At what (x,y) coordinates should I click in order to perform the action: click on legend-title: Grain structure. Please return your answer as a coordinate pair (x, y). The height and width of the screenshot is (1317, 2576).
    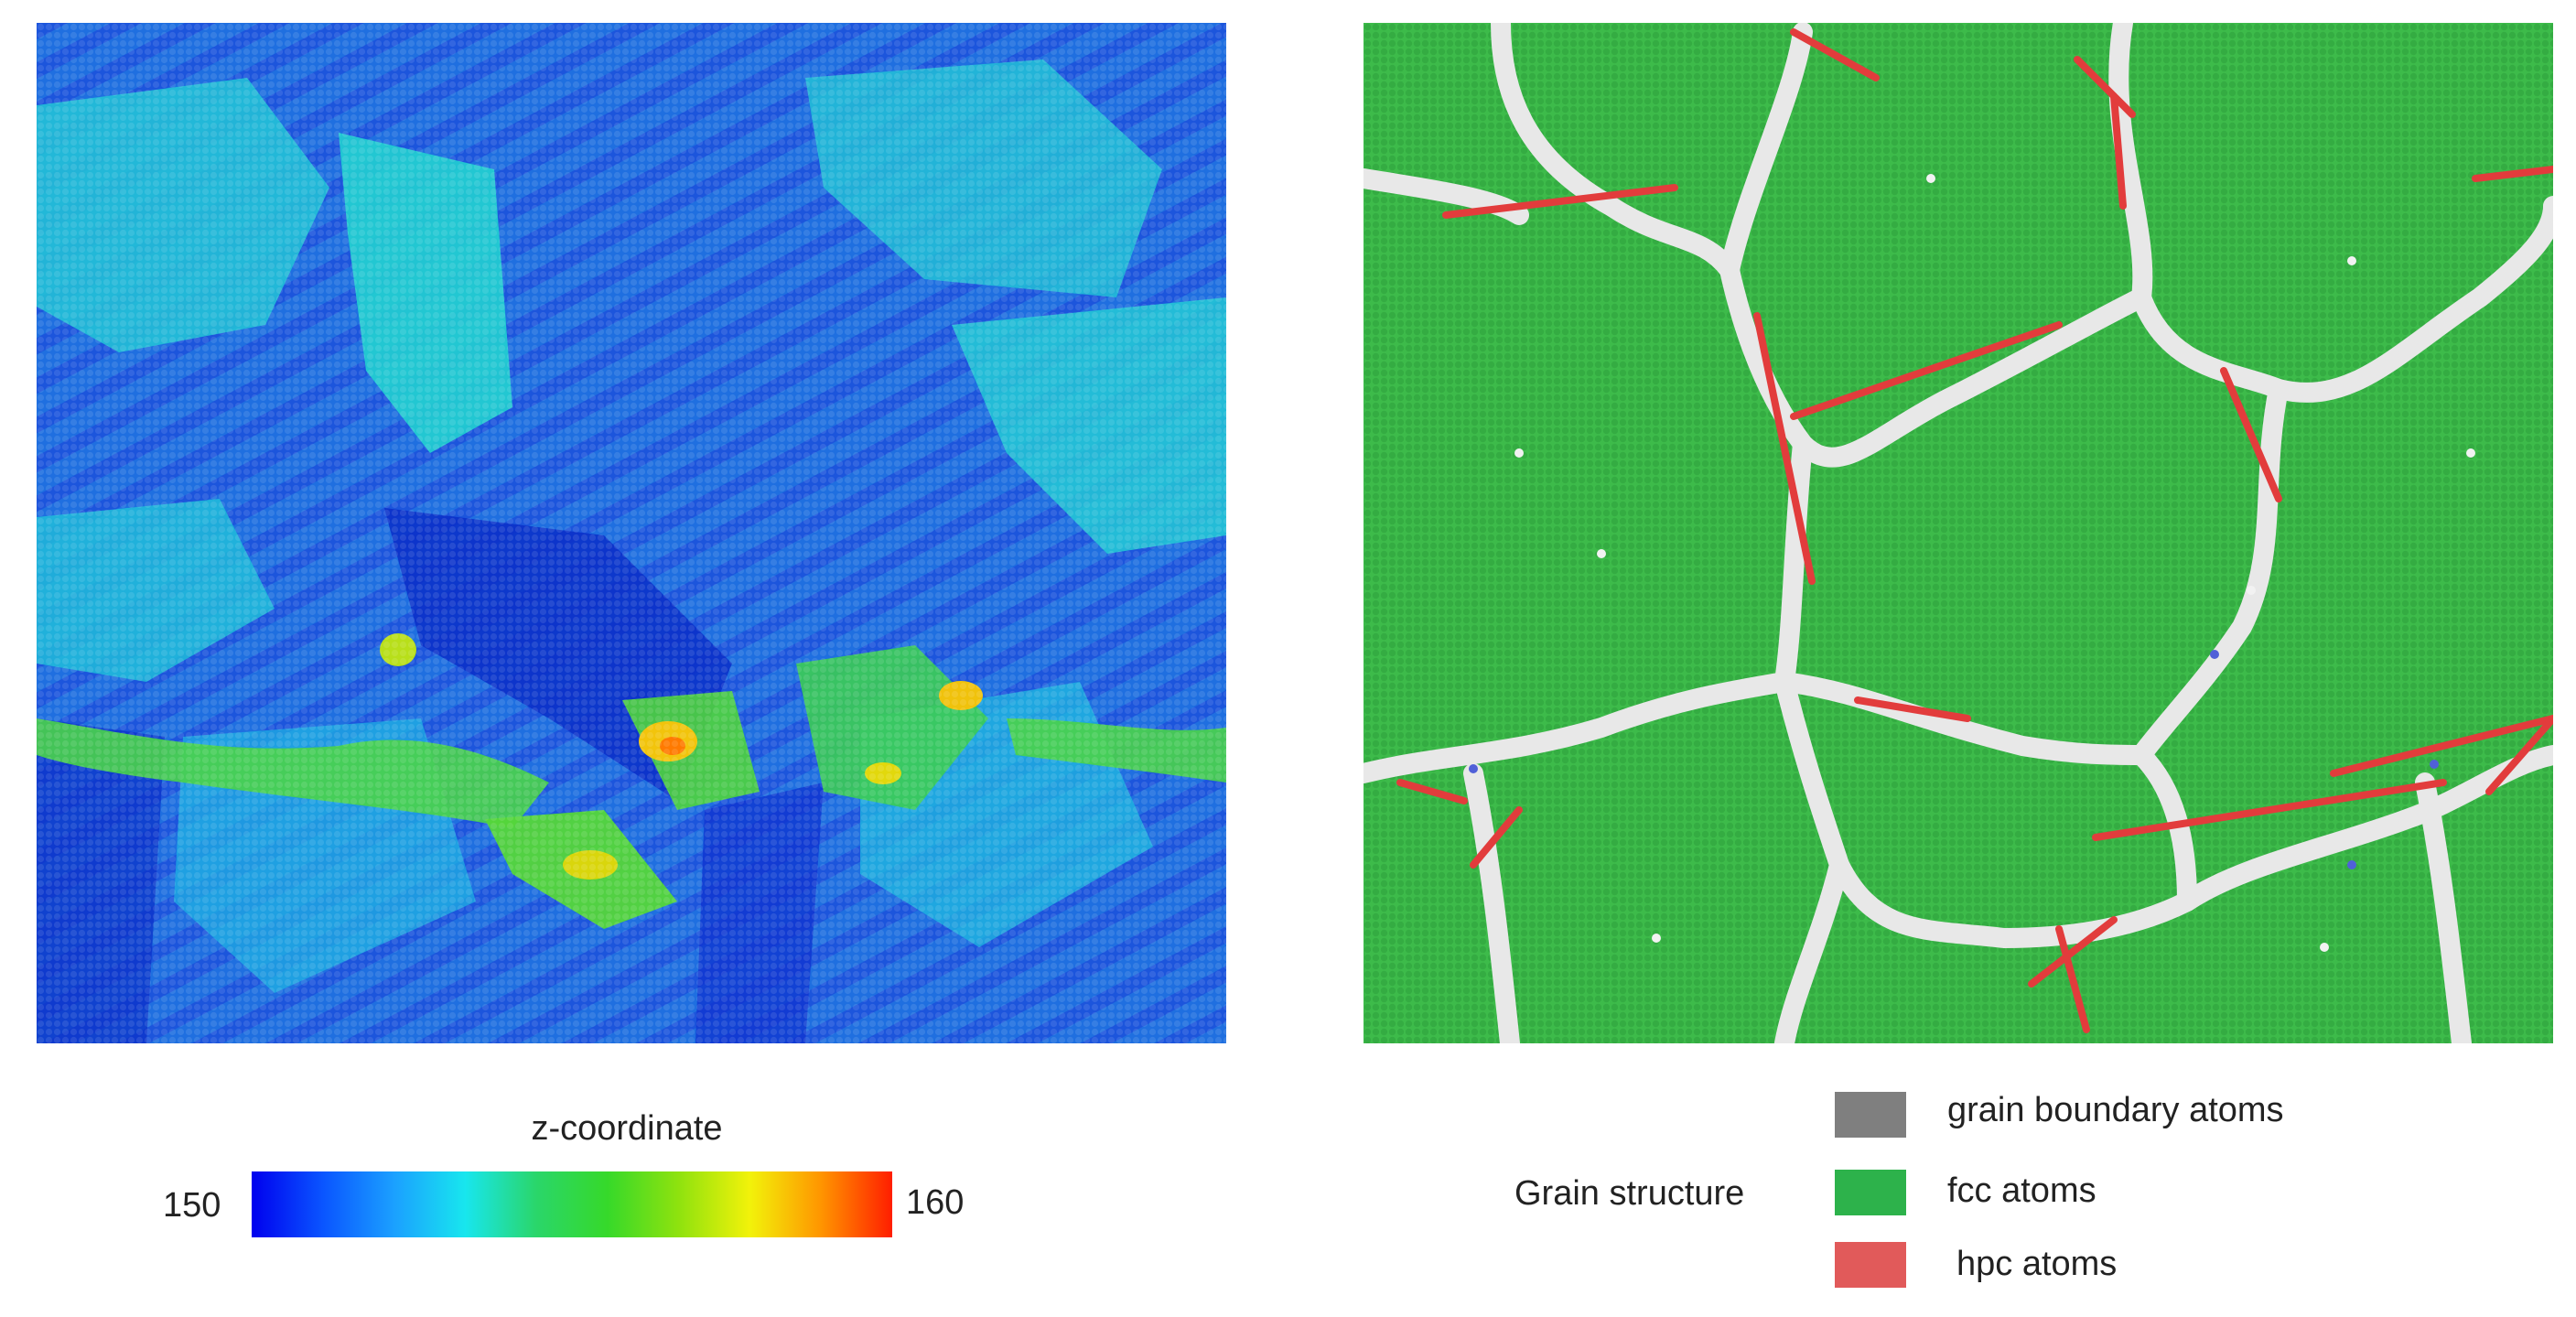
    Looking at the image, I should click on (1629, 1194).